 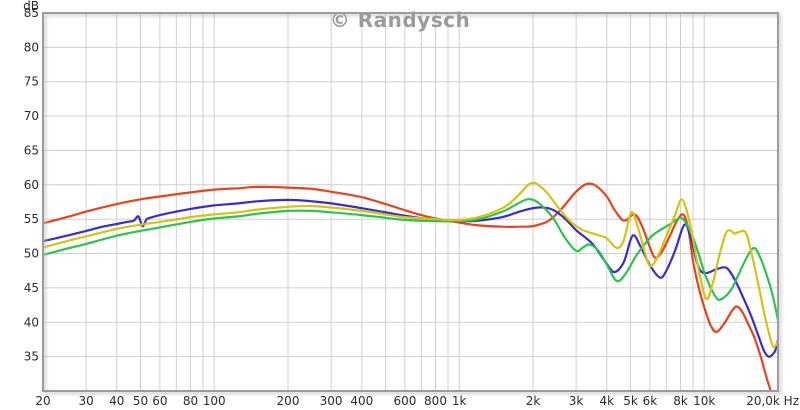 I want to click on x-tick-label-6000: 6k, so click(x=650, y=401).